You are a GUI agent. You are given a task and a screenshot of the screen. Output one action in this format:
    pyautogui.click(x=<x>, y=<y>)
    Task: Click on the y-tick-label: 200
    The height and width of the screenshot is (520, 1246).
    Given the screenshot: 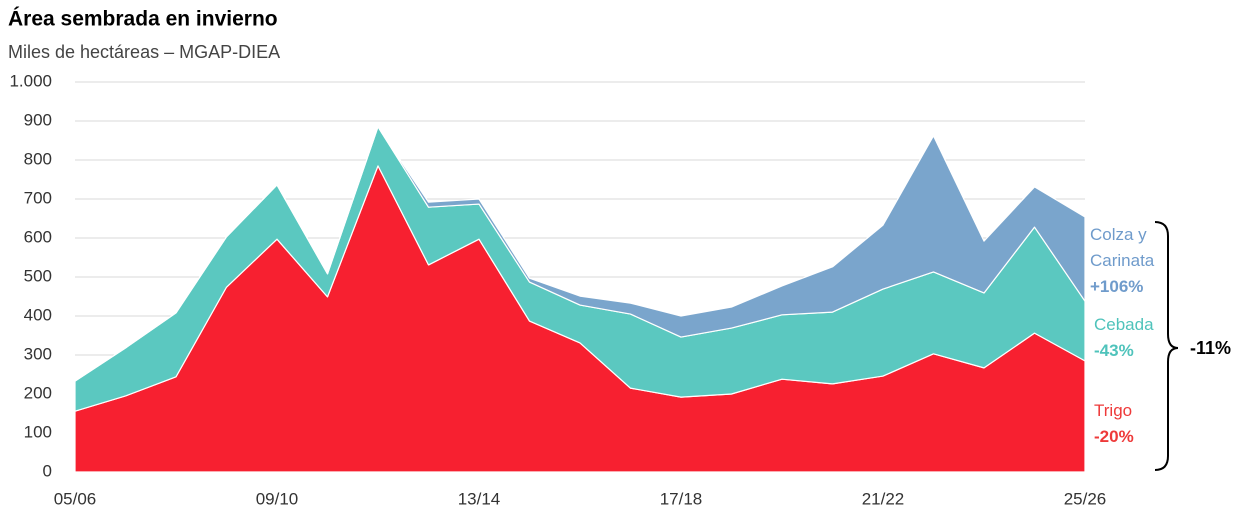 What is the action you would take?
    pyautogui.click(x=38, y=392)
    